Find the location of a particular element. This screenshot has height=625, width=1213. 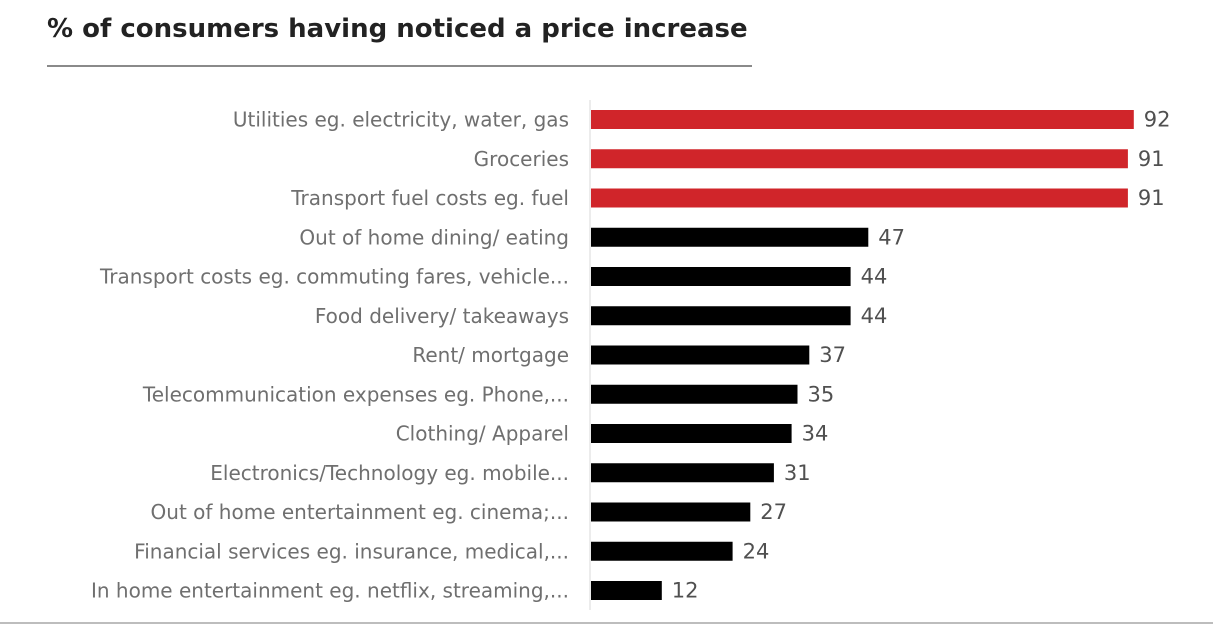

value-label: 24 is located at coordinates (756, 551).